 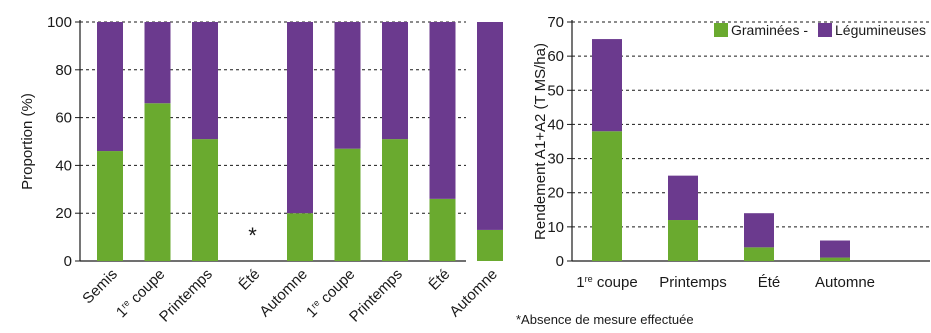 What do you see at coordinates (555, 90) in the screenshot?
I see `y-tick-label: 50` at bounding box center [555, 90].